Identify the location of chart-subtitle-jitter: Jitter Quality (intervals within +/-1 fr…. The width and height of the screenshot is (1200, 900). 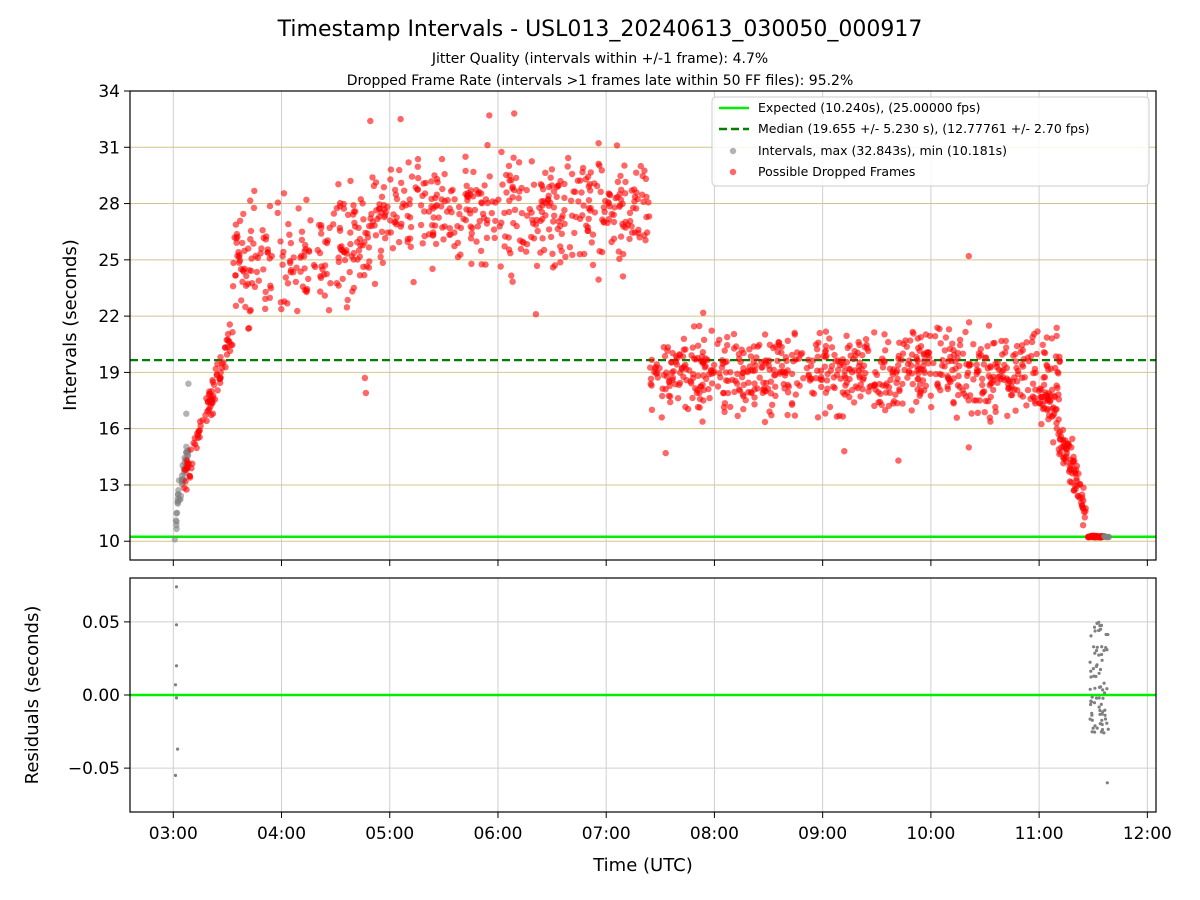
(599, 59).